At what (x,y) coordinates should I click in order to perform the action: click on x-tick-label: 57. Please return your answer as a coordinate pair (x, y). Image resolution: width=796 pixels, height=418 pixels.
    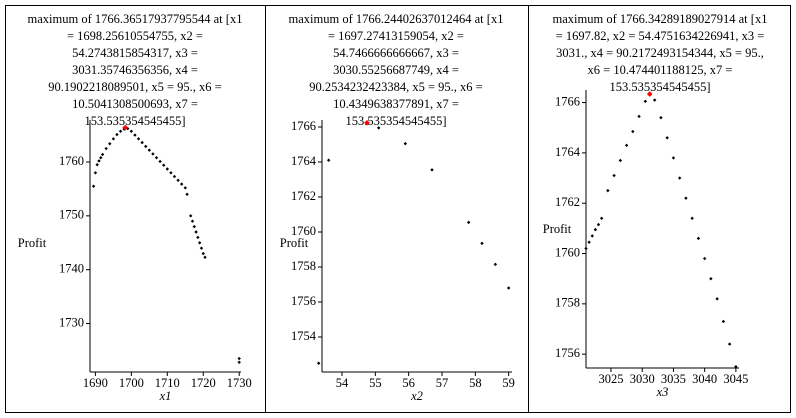
    Looking at the image, I should click on (442, 383).